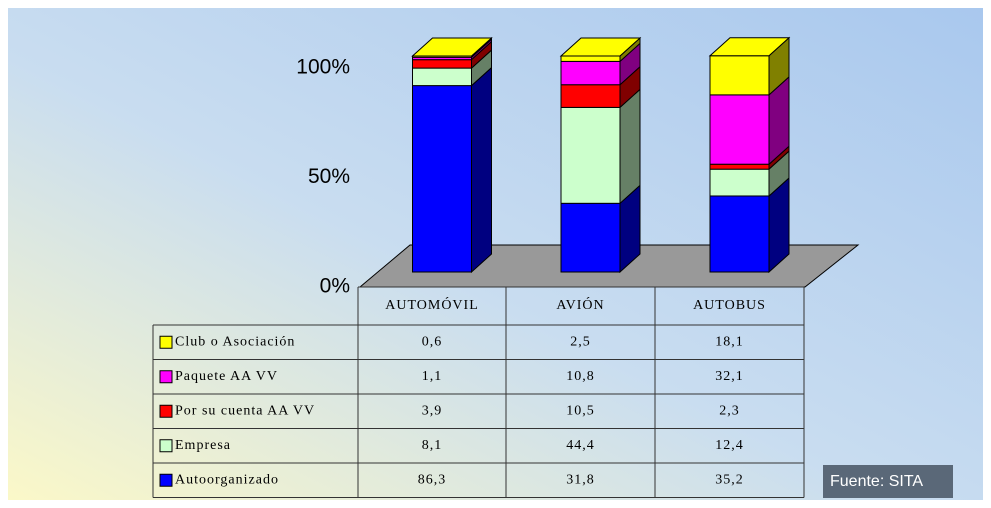  I want to click on source: Fuente: SITA, so click(876, 481).